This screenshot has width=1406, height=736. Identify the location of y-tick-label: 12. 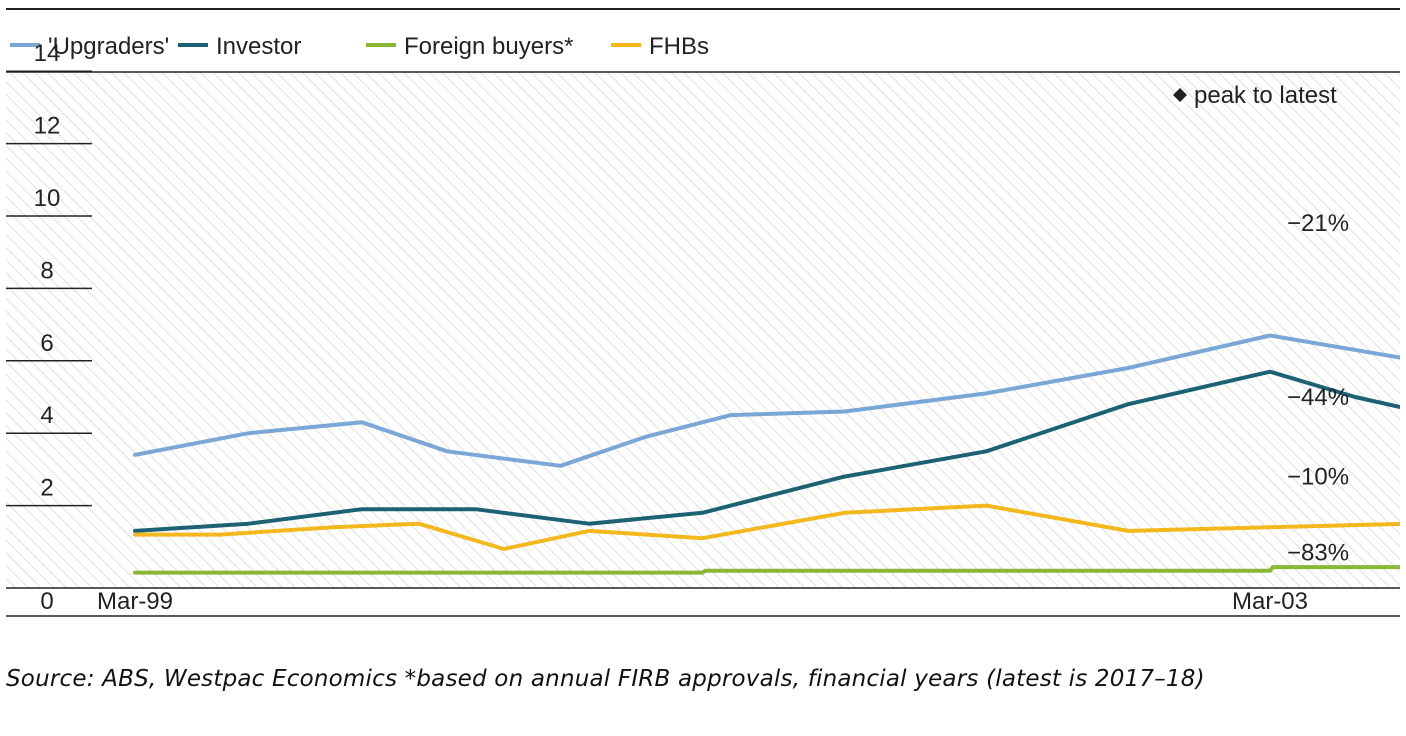
(47, 126).